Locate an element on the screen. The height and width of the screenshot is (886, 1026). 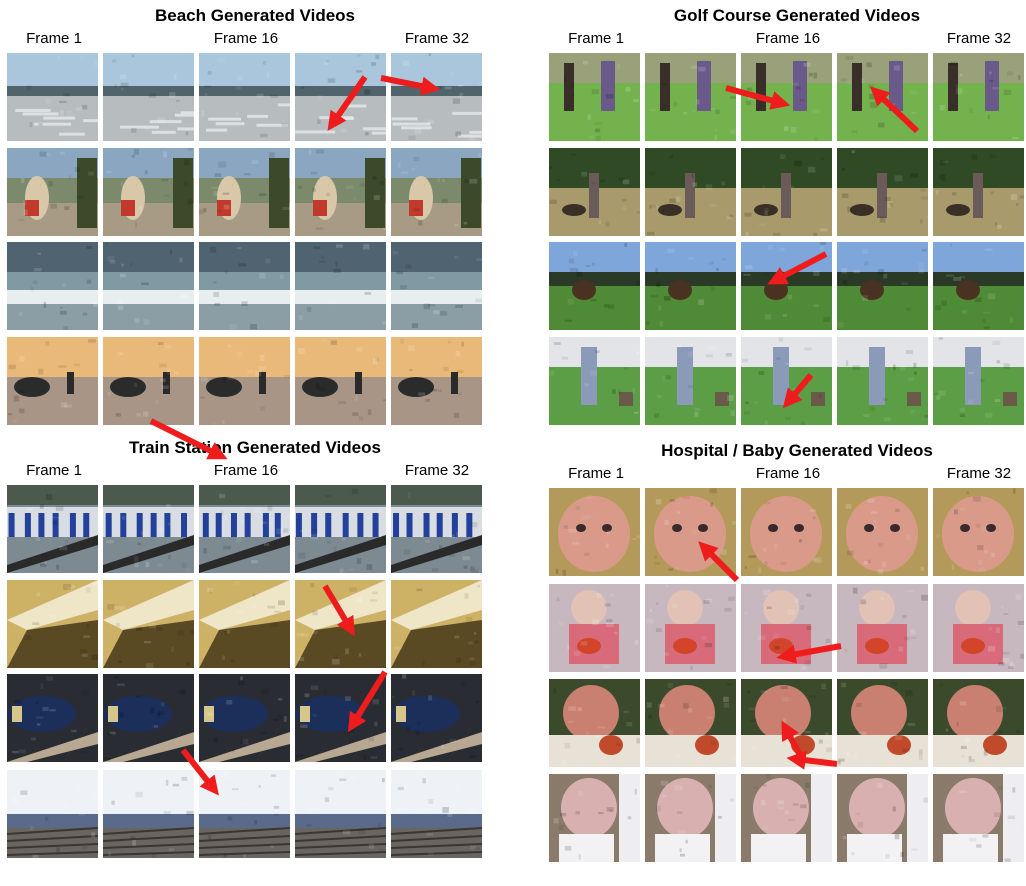
panel-title: Beach Generated Videos is located at coordinates (255, 15).